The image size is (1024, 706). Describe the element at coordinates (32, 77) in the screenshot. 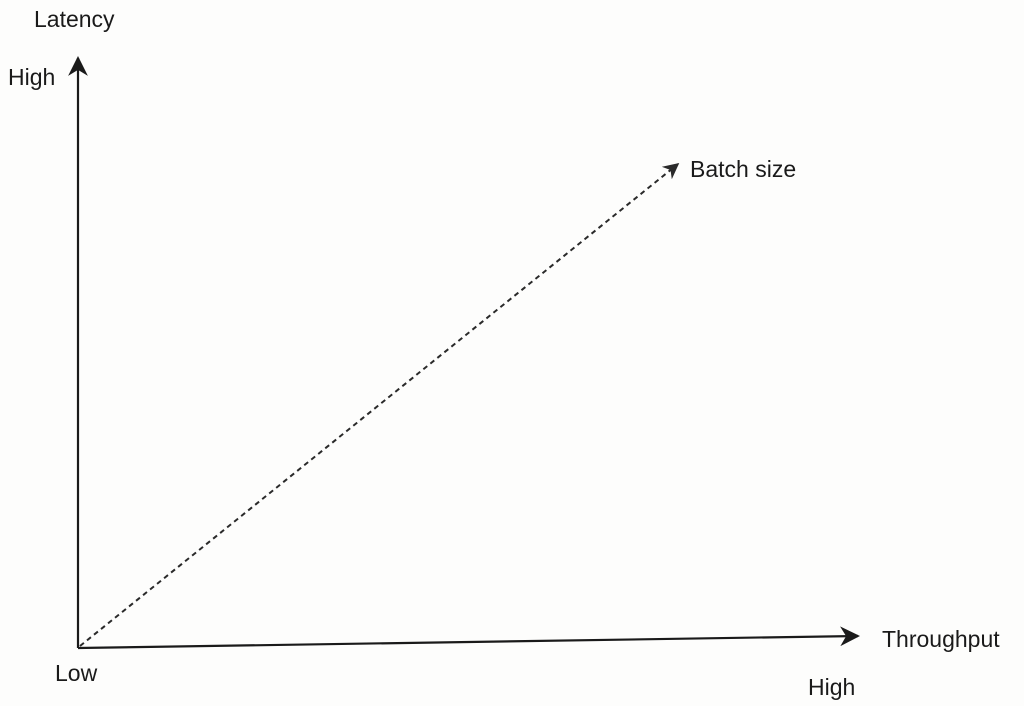

I see `y-axis-high-label: High` at that location.